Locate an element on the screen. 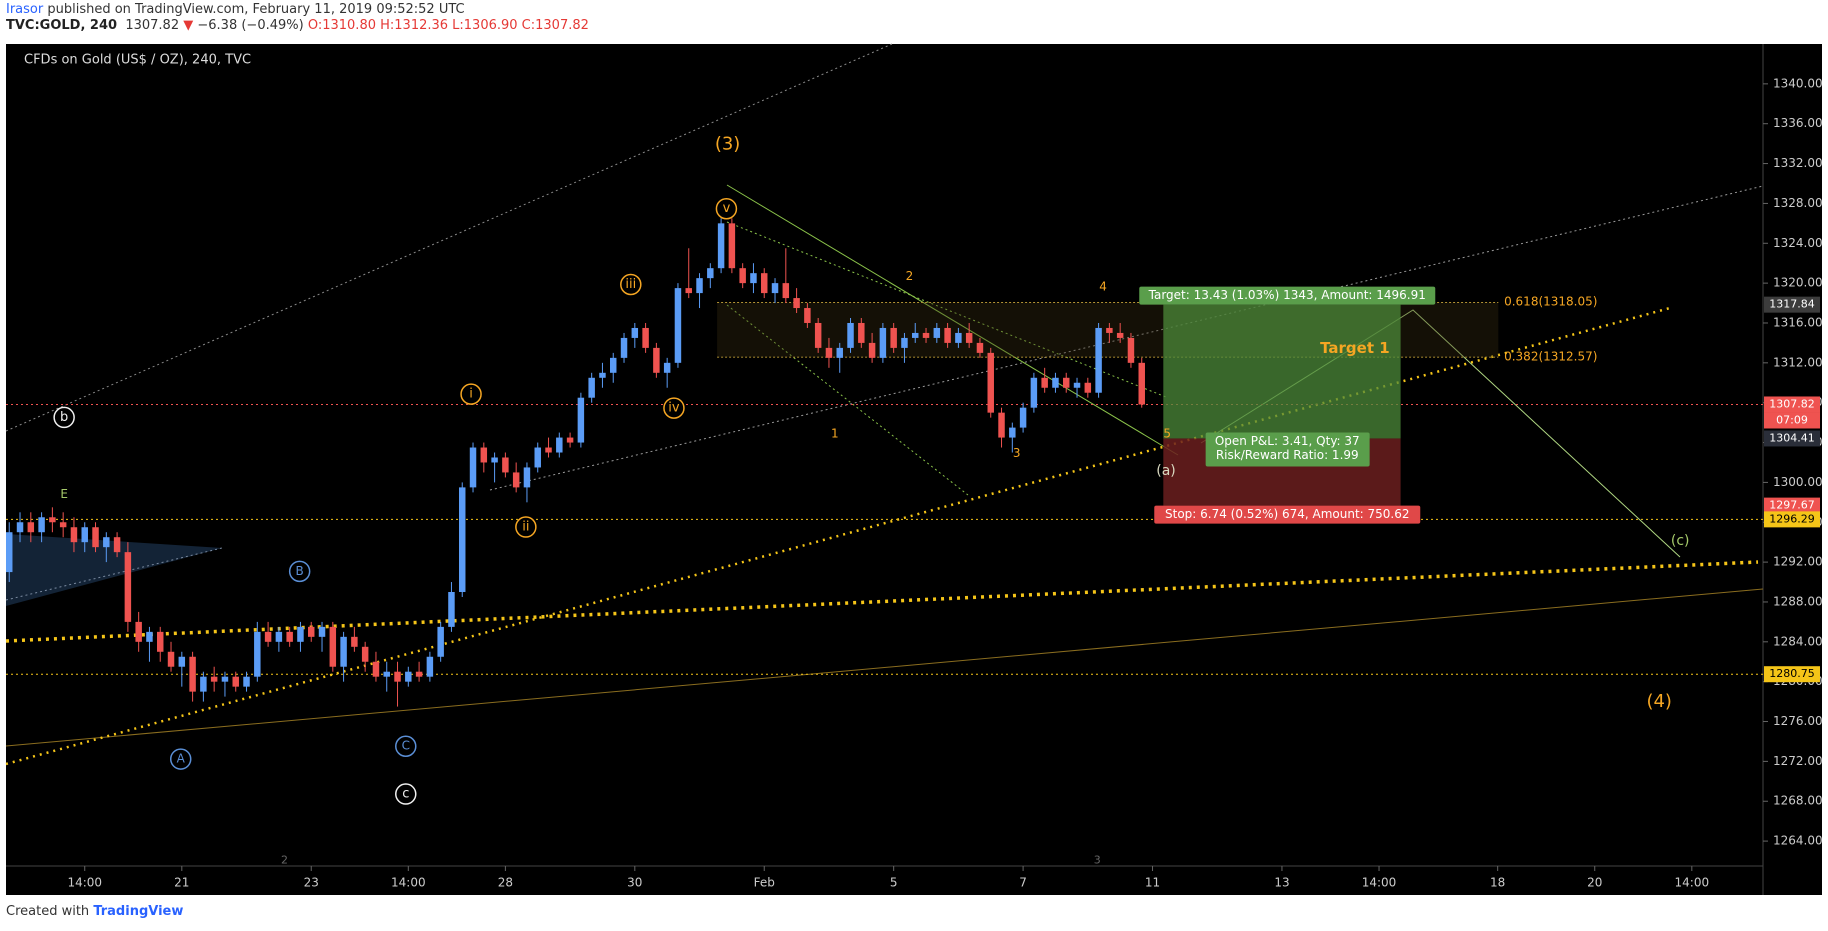 The image size is (1828, 931). stop-label: Stop: 6.74 (0.52%) 674, Amount: 750.62 is located at coordinates (1287, 514).